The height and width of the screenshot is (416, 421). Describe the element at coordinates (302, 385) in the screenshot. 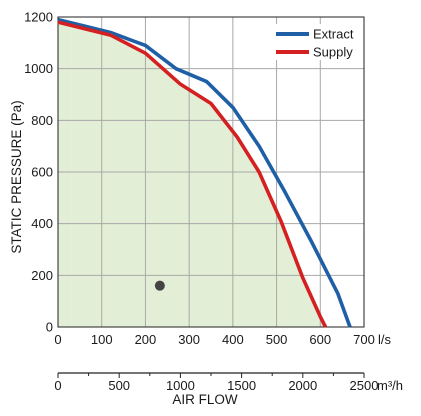

I see `x2-tick-label-2000: 2000` at that location.